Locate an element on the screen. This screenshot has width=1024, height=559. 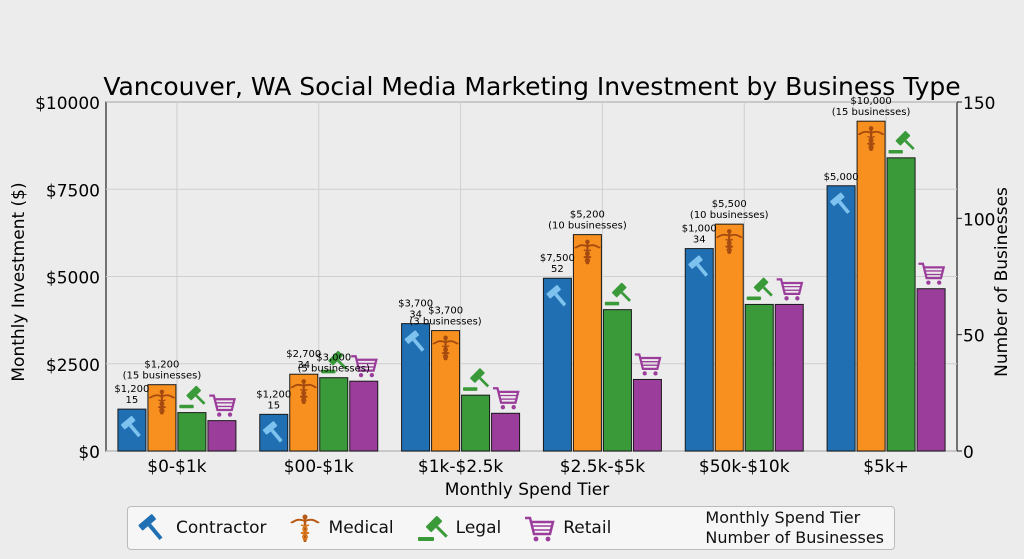
data-label: $1,000 is located at coordinates (699, 229).